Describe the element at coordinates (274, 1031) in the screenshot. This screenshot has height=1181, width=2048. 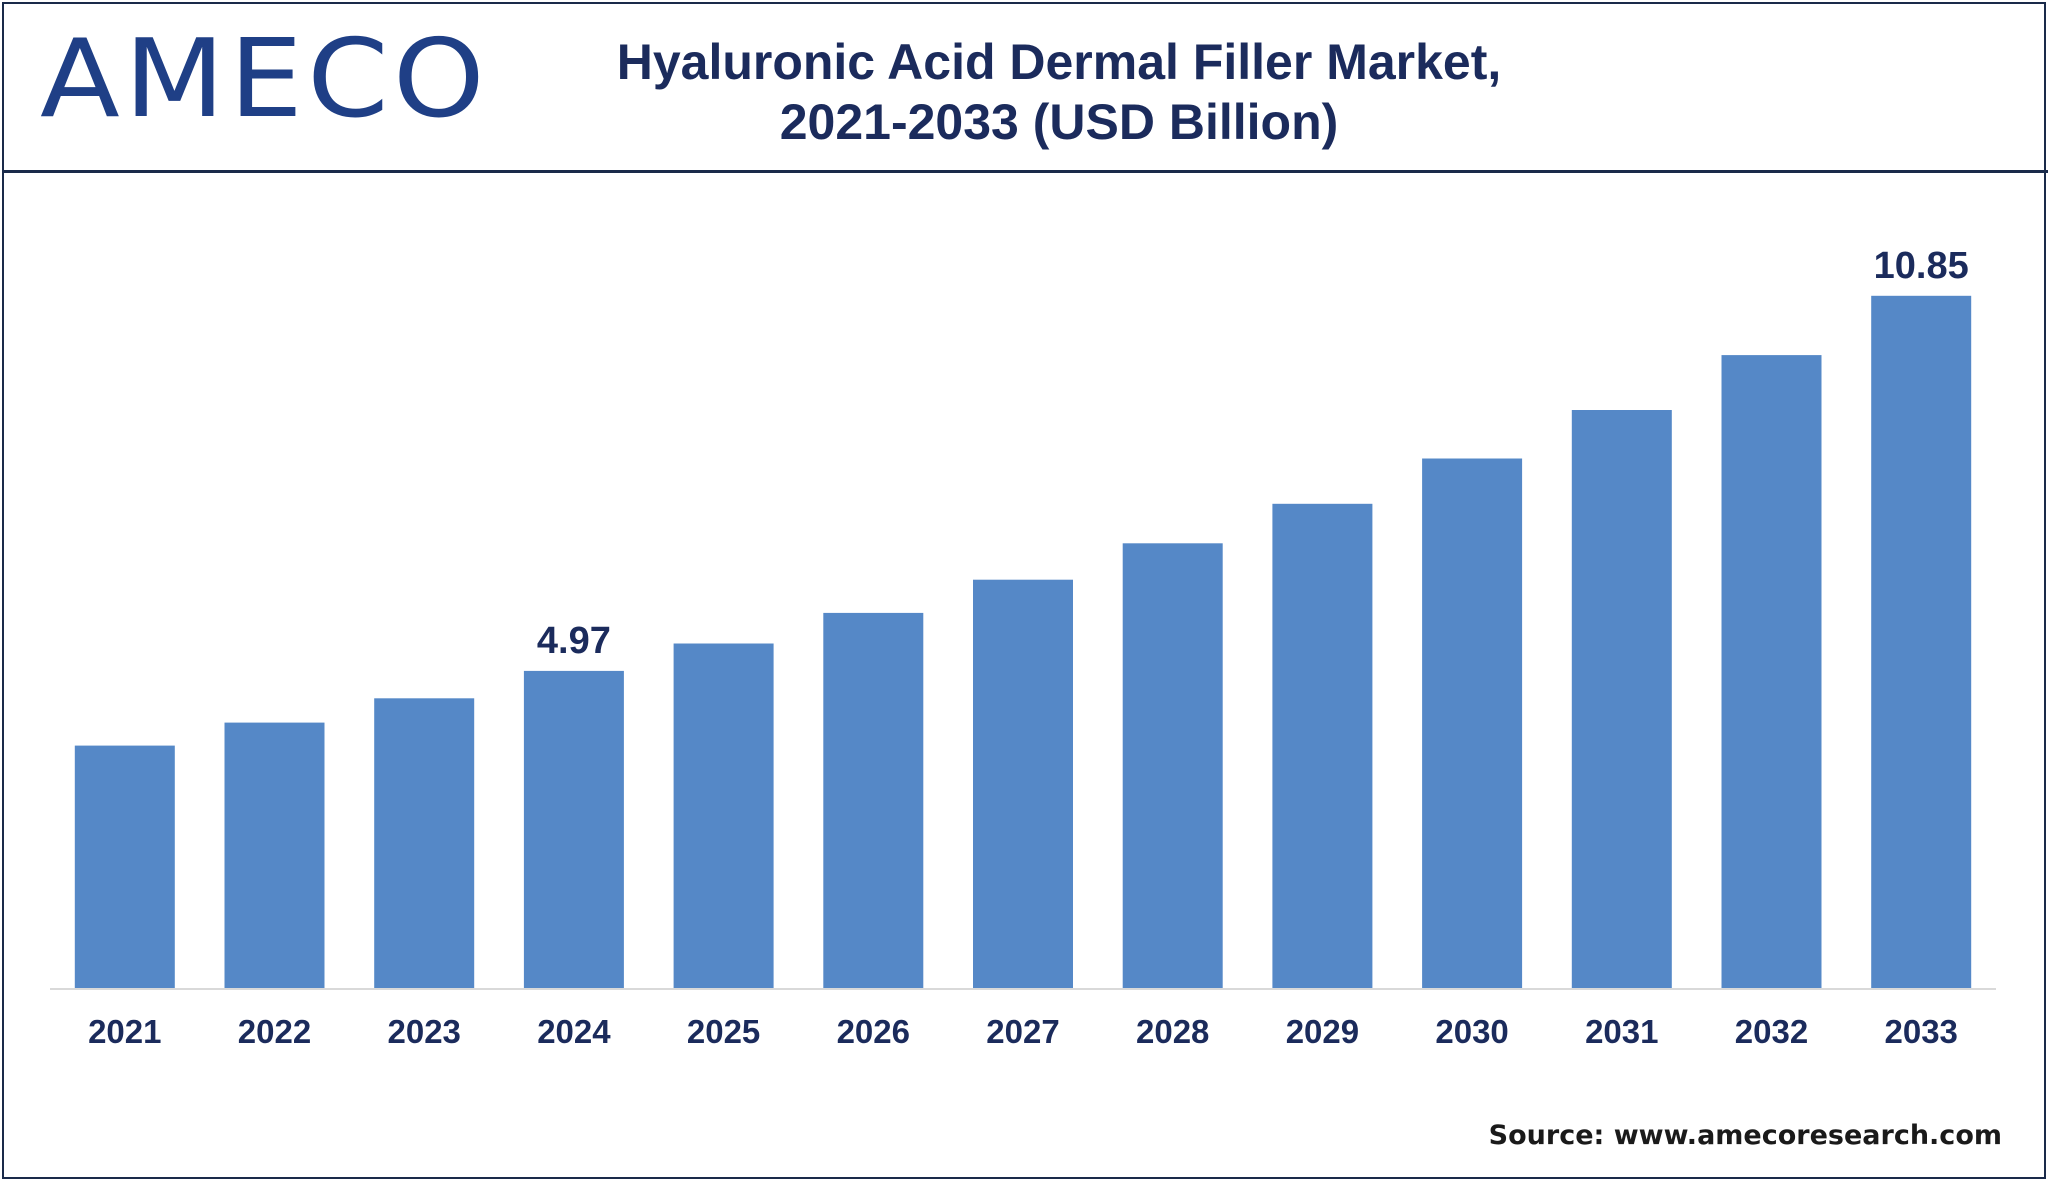
I see `x-tick-label-2022: 2022` at that location.